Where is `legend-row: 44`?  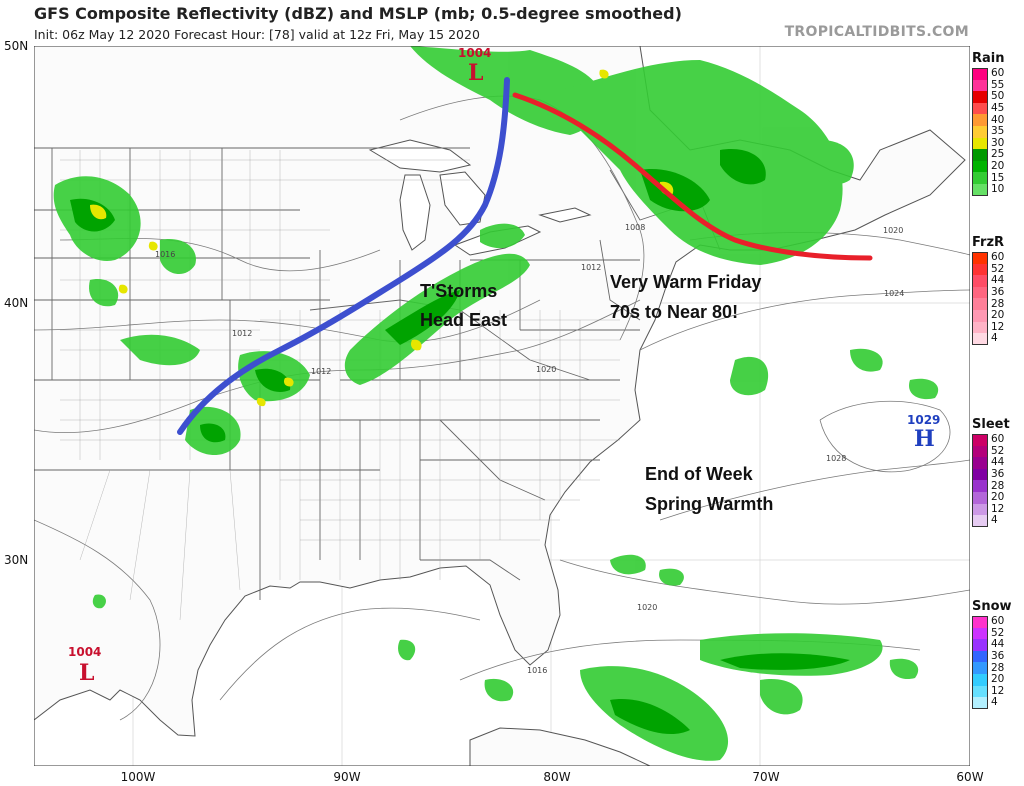 legend-row: 44 is located at coordinates (997, 463).